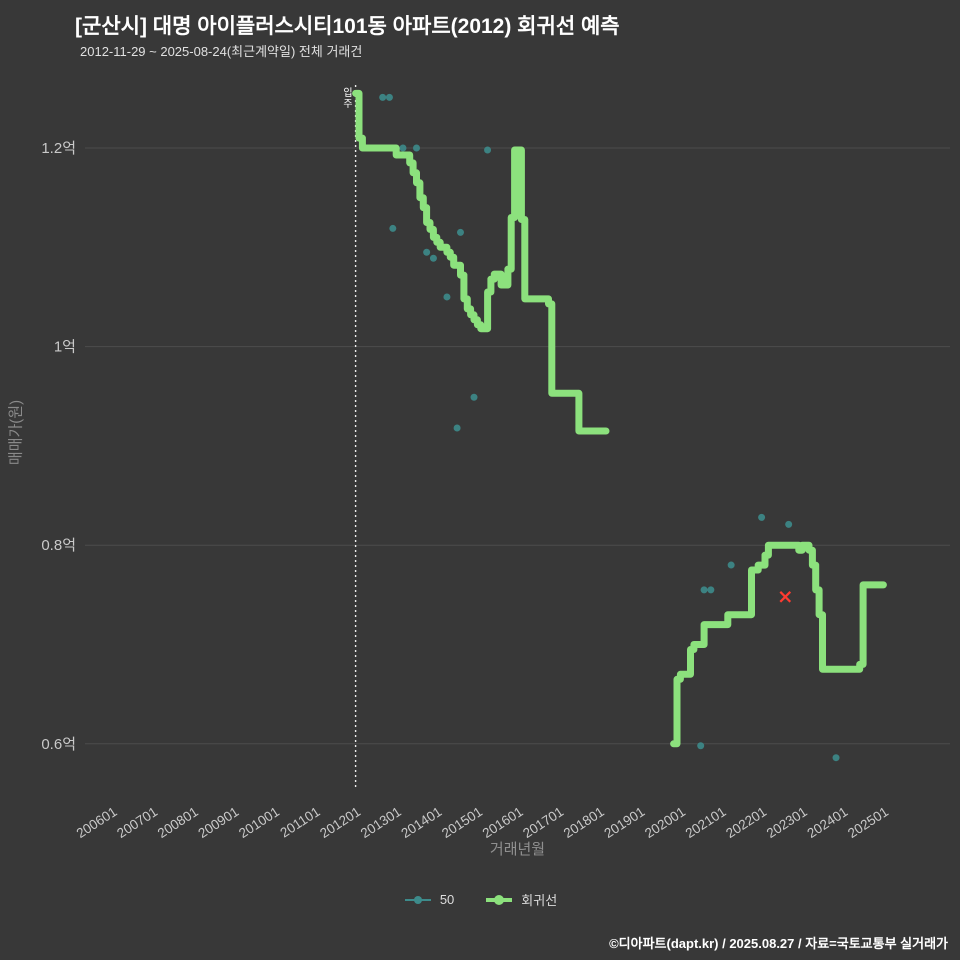 The height and width of the screenshot is (960, 960). Describe the element at coordinates (16, 432) in the screenshot. I see `y-axis-title: 매매가(원)` at that location.